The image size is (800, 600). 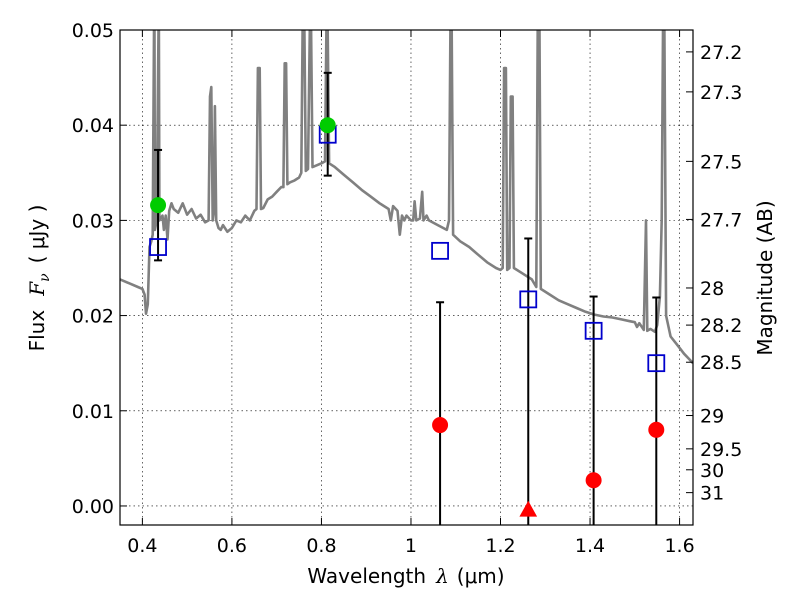 What do you see at coordinates (712, 289) in the screenshot?
I see `y2-tick-label: 28` at bounding box center [712, 289].